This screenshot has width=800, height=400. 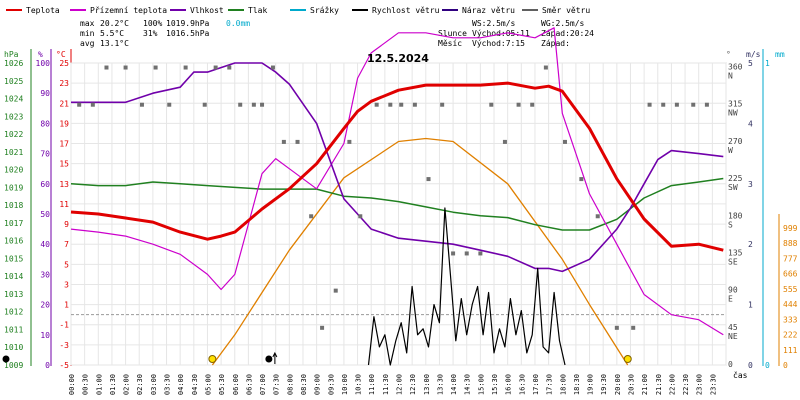 I want to click on stat-max-temp: 20.2°C, so click(x=114, y=23).